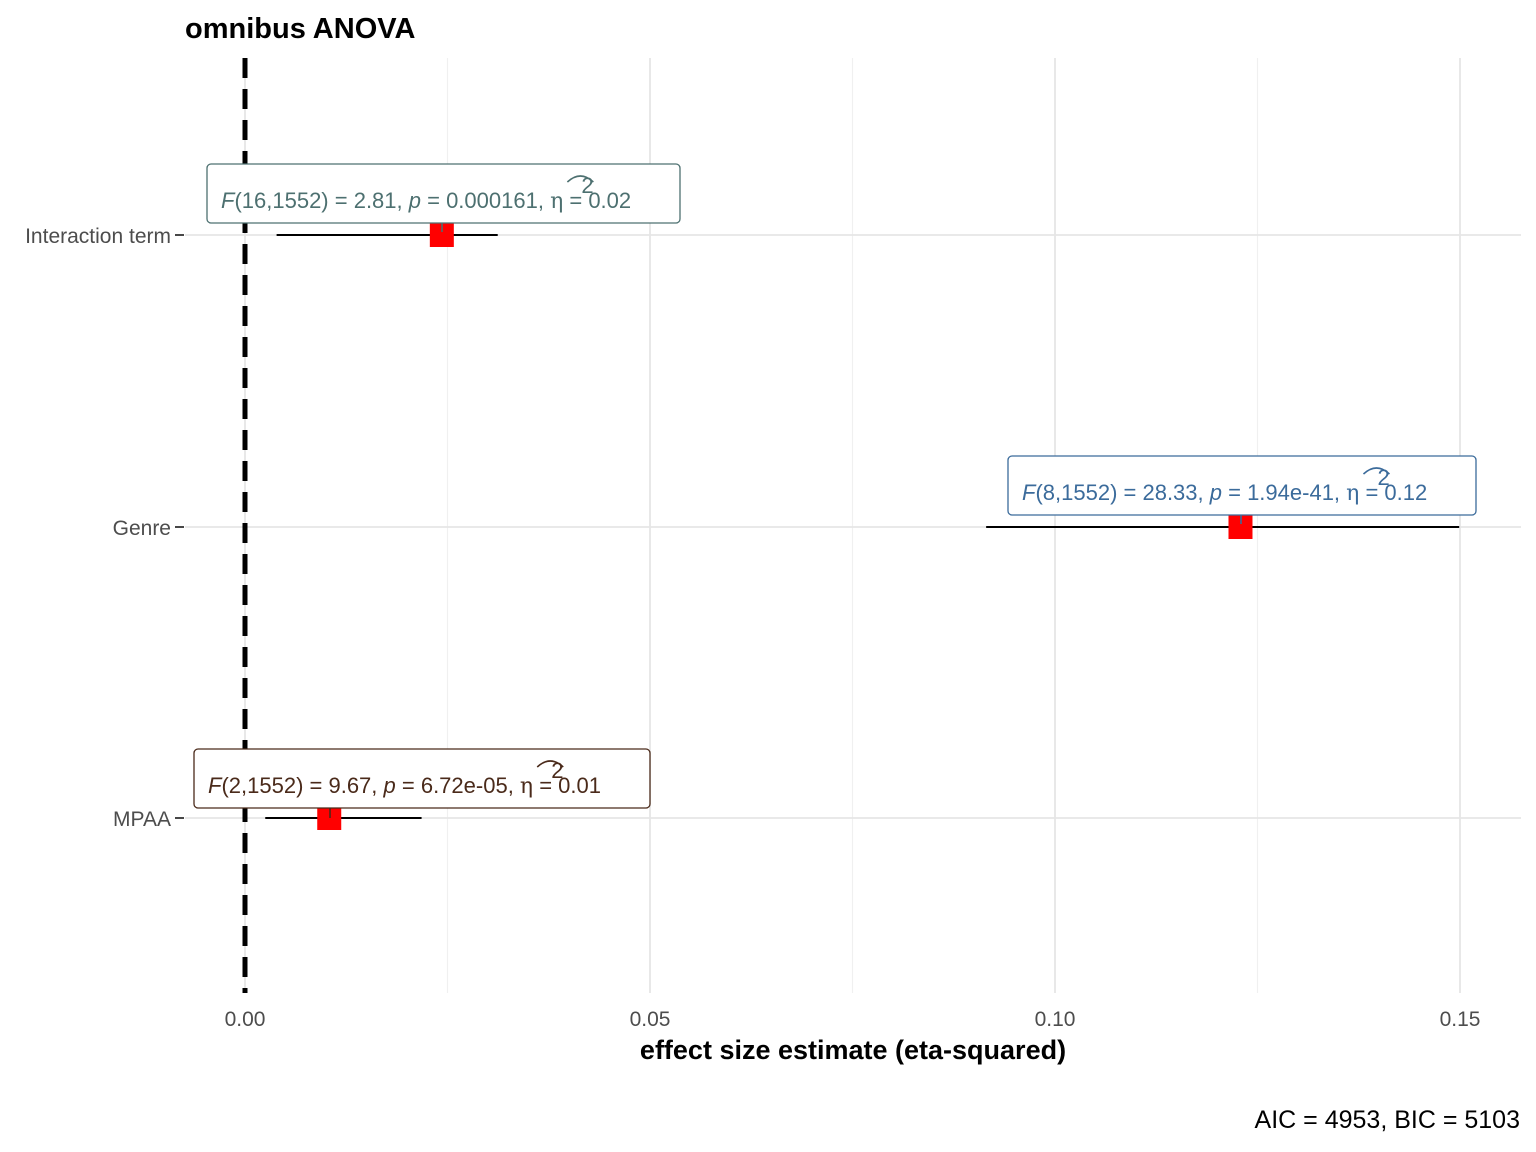  What do you see at coordinates (853, 1050) in the screenshot?
I see `x-axis-label: effect size estimate (eta-squared)` at bounding box center [853, 1050].